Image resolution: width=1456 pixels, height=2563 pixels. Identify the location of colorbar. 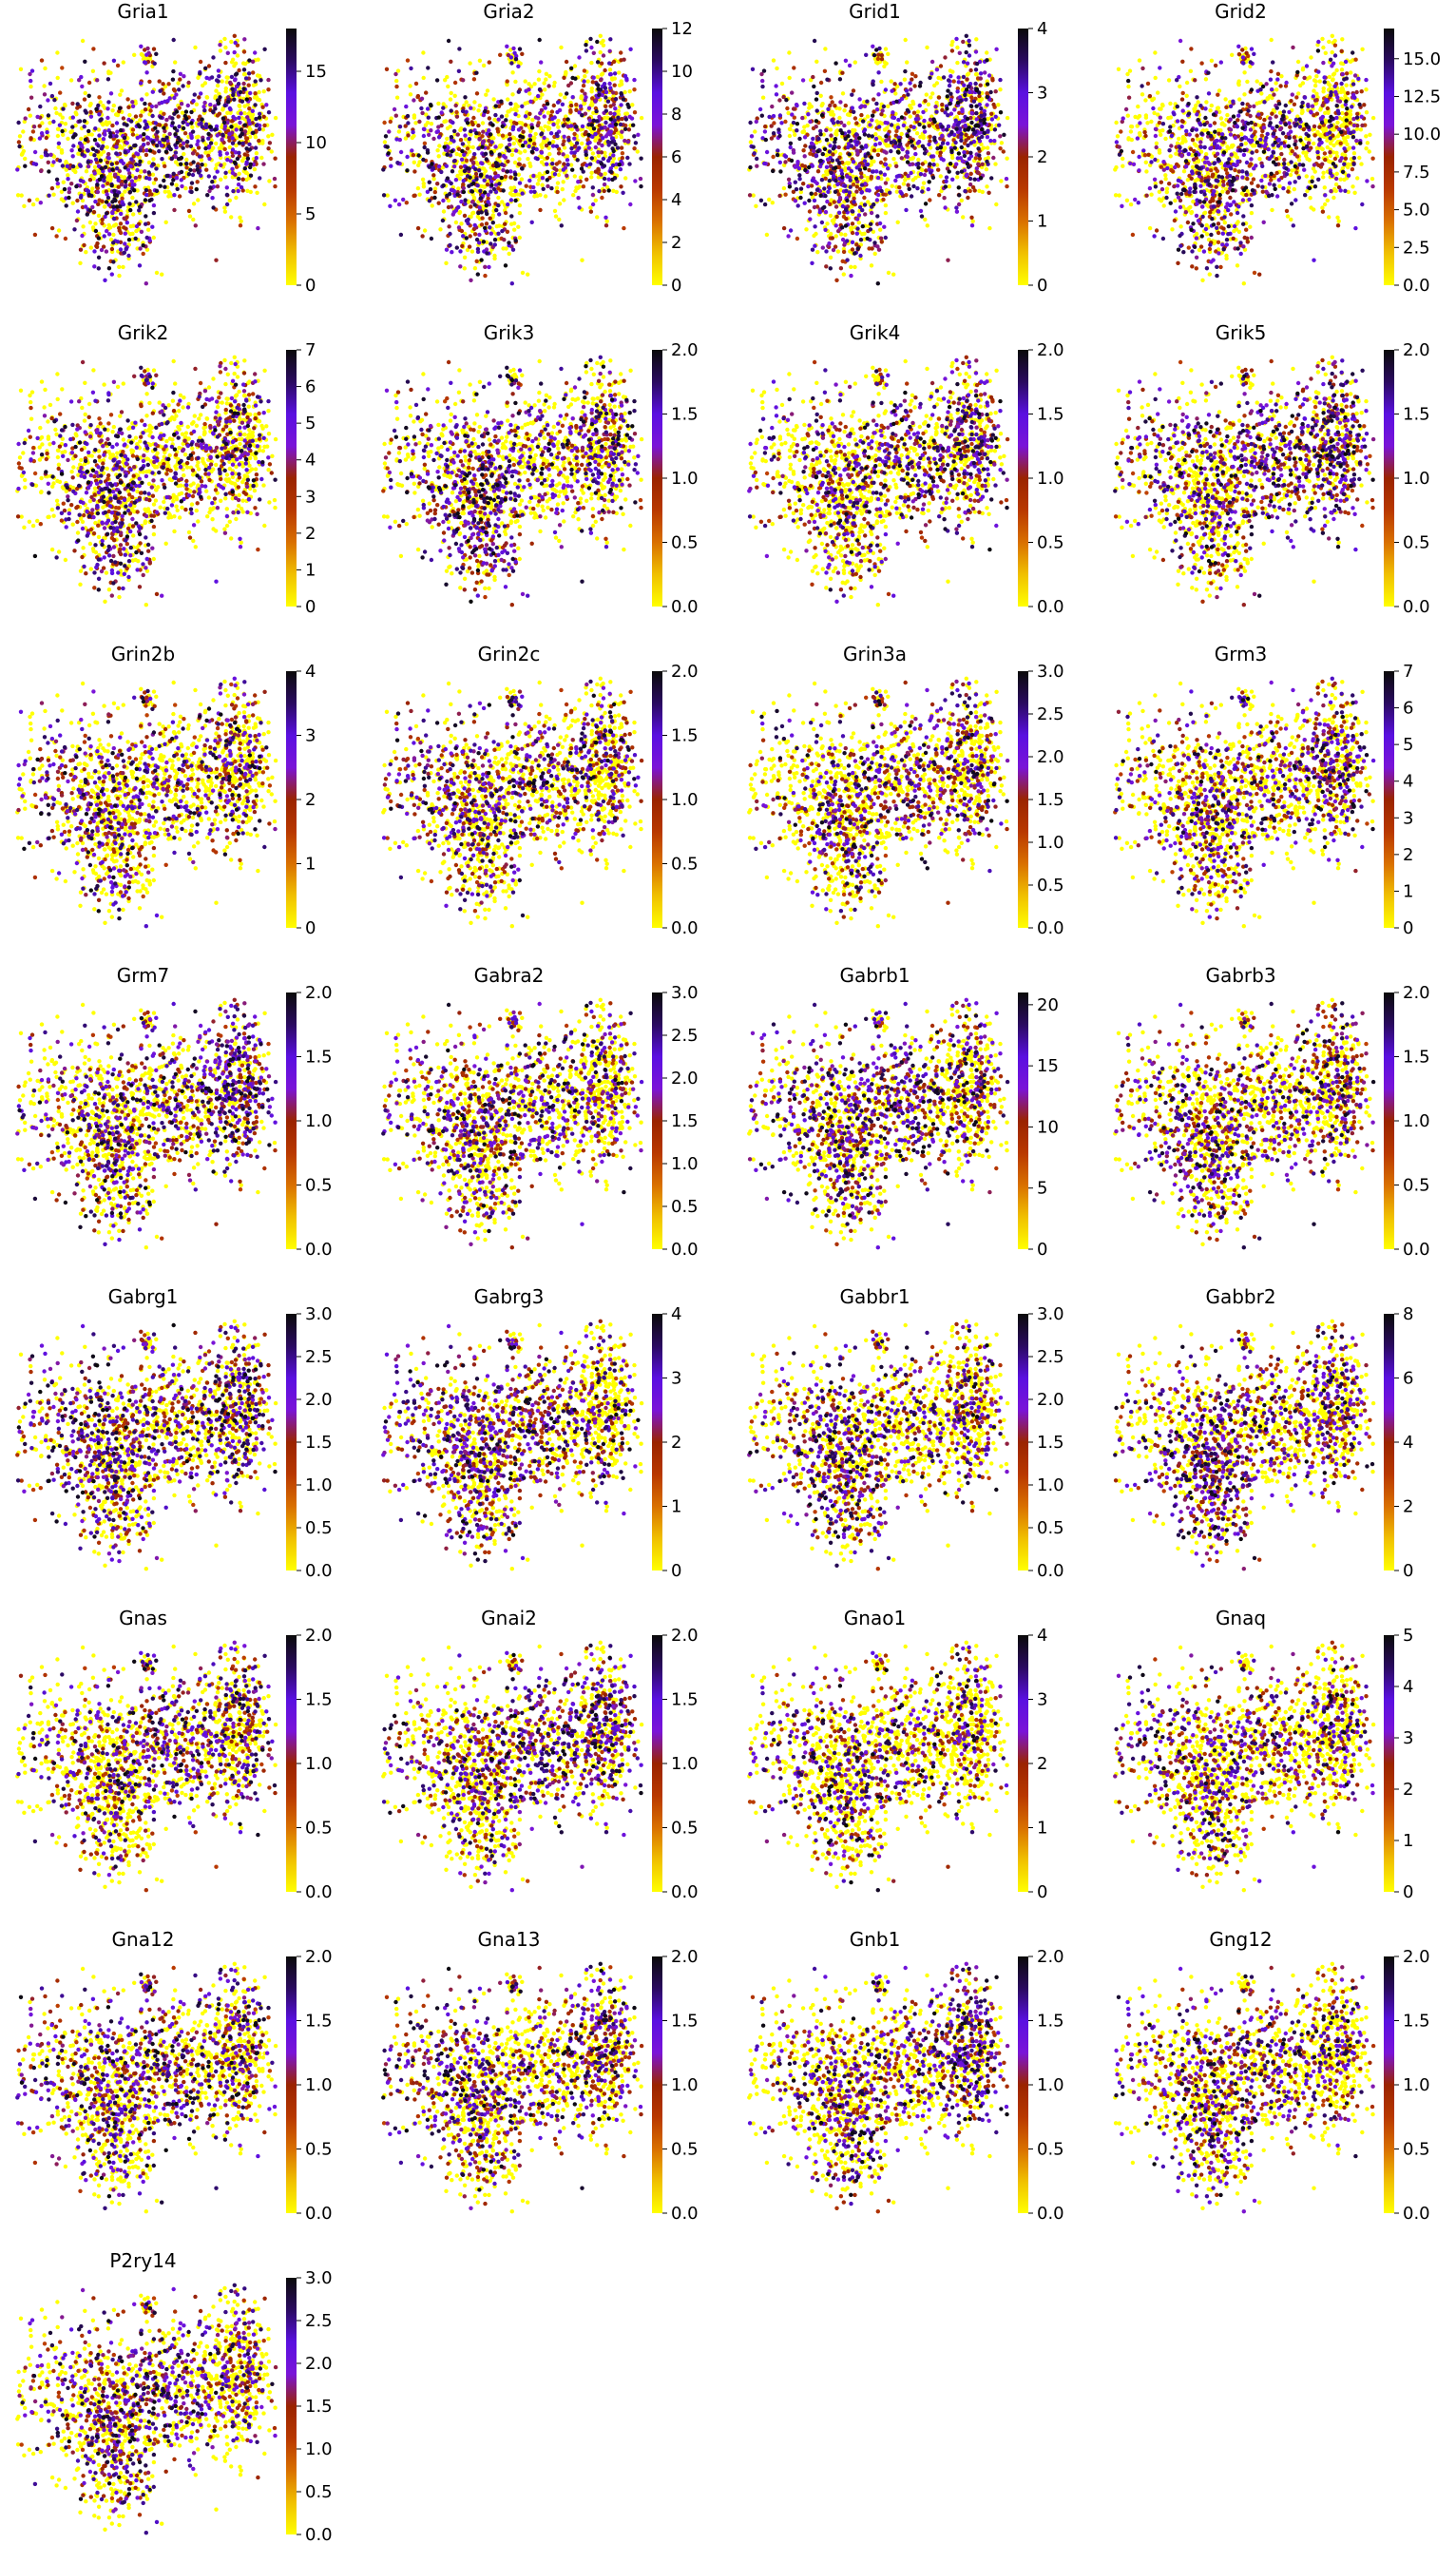
(291, 157).